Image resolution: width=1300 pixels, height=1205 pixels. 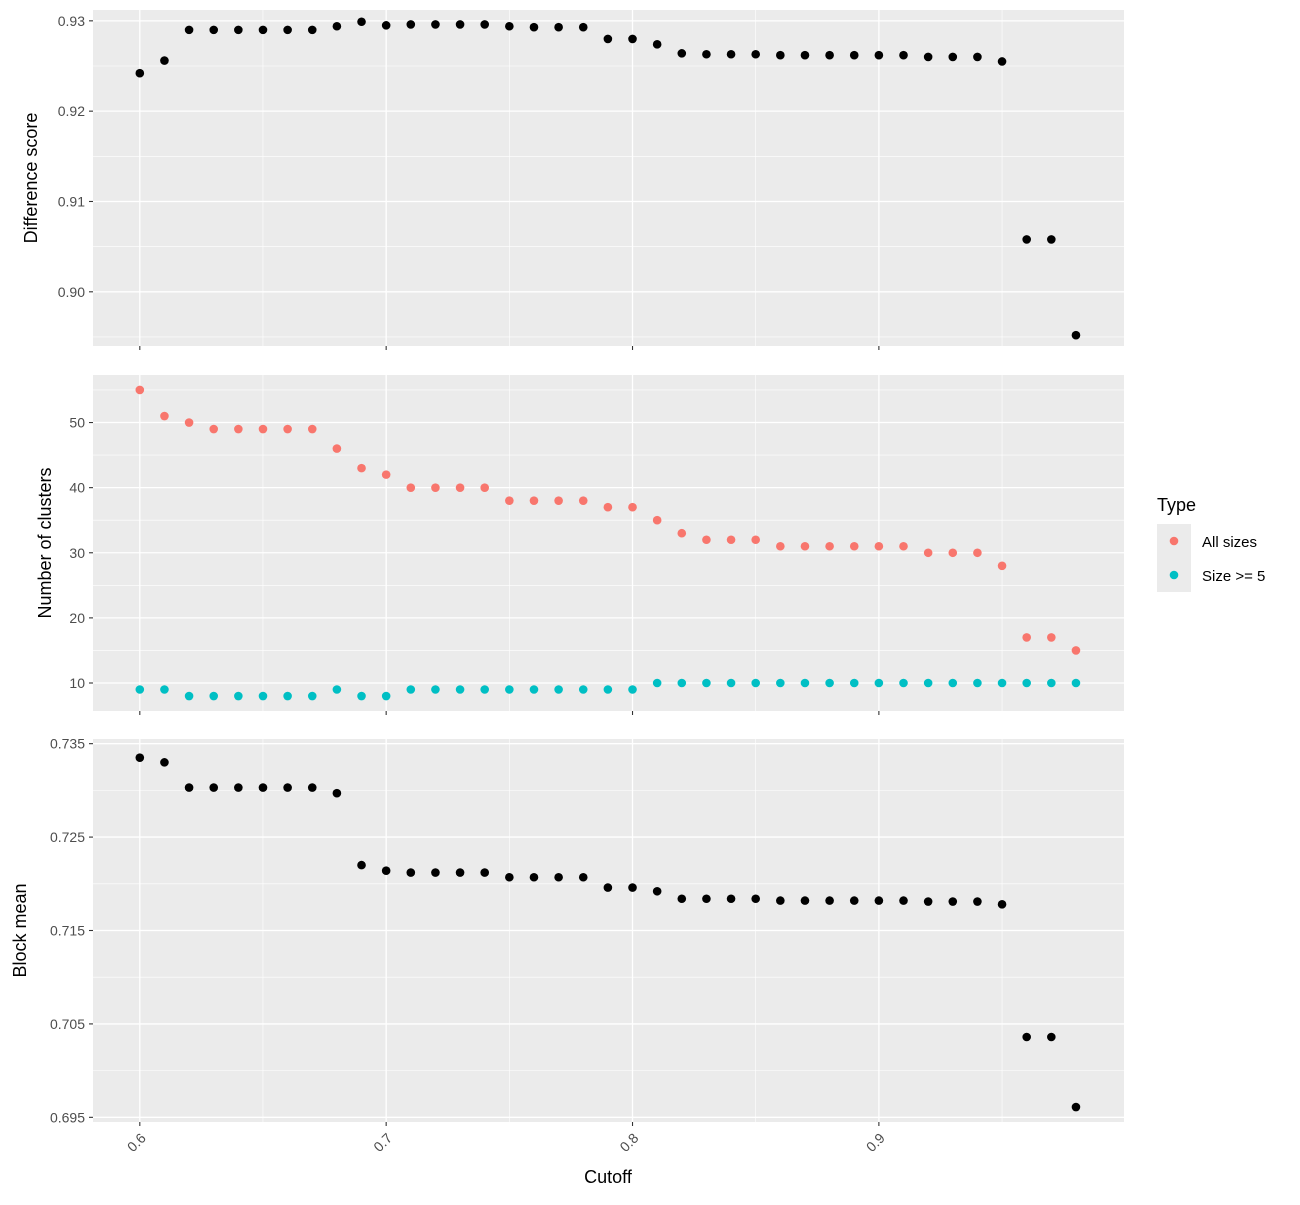 I want to click on y-tick-label: 0.90, so click(x=71, y=292).